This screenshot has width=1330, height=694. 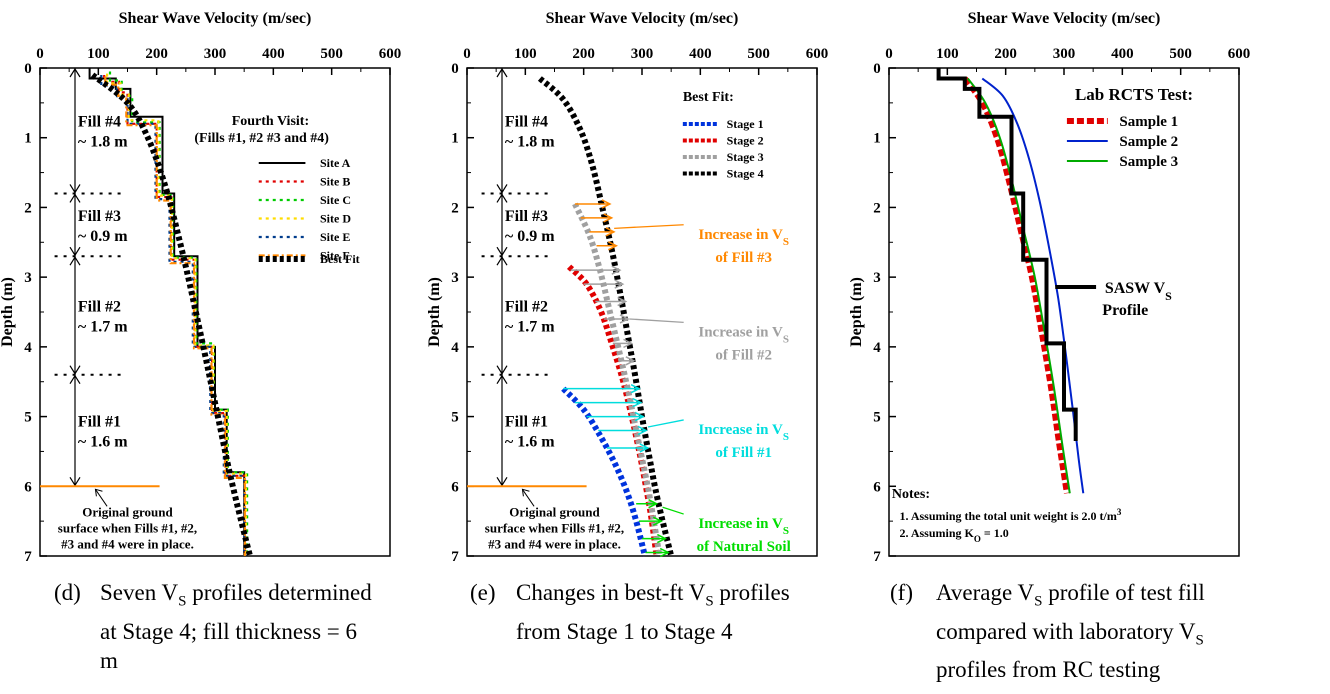 I want to click on y-tick-label: 0, so click(x=28, y=69).